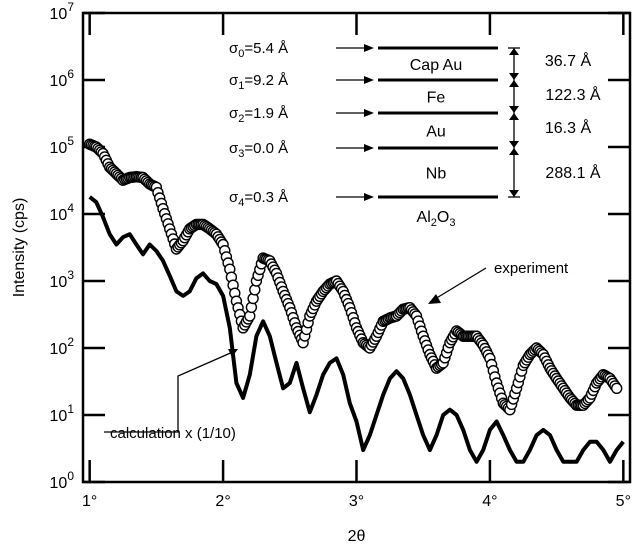 This screenshot has height=546, width=640. What do you see at coordinates (458, 285) in the screenshot?
I see `experiment-arrow` at bounding box center [458, 285].